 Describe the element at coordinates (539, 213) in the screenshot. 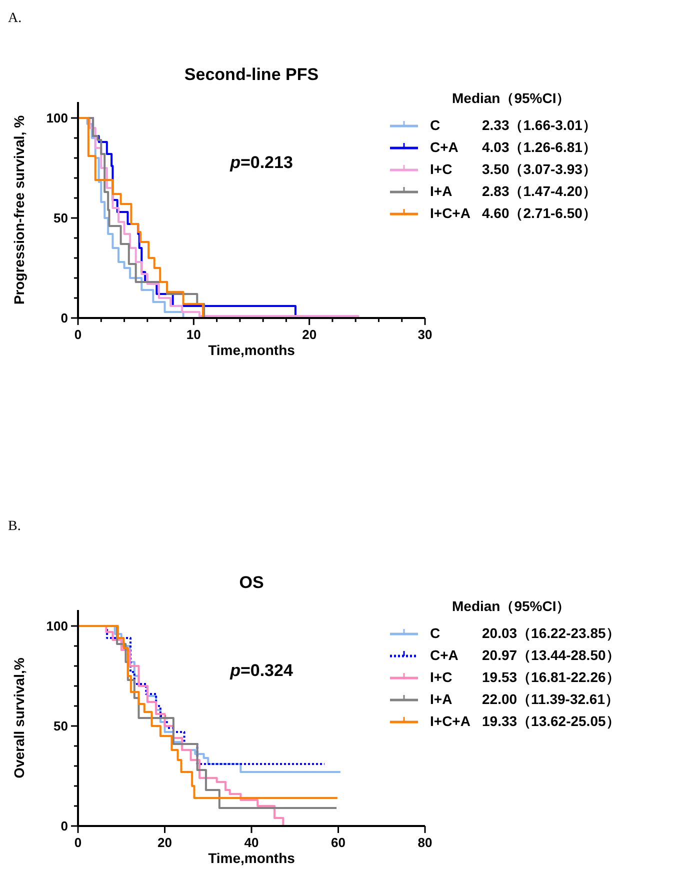

I see `text: 4.60（2.71-6.50）` at that location.